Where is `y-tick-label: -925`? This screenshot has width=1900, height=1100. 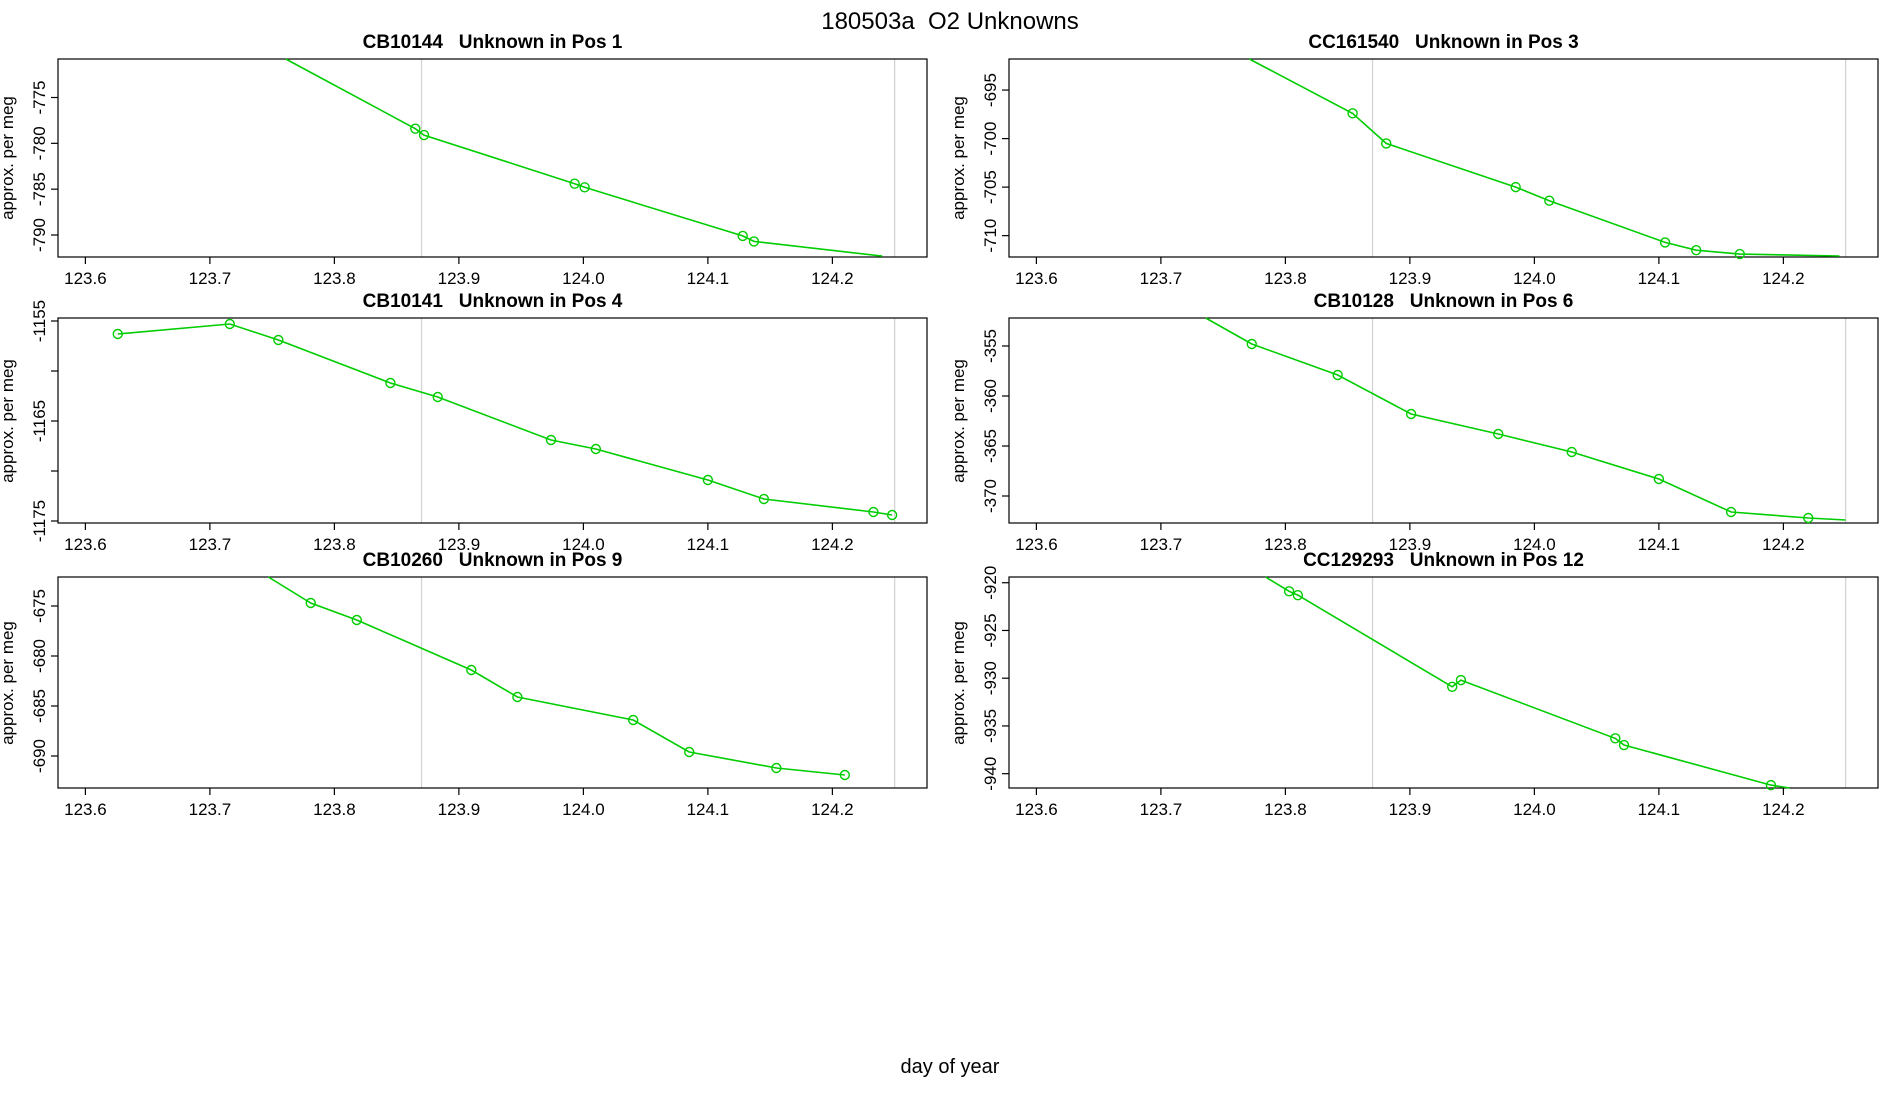
y-tick-label: -925 is located at coordinates (990, 630).